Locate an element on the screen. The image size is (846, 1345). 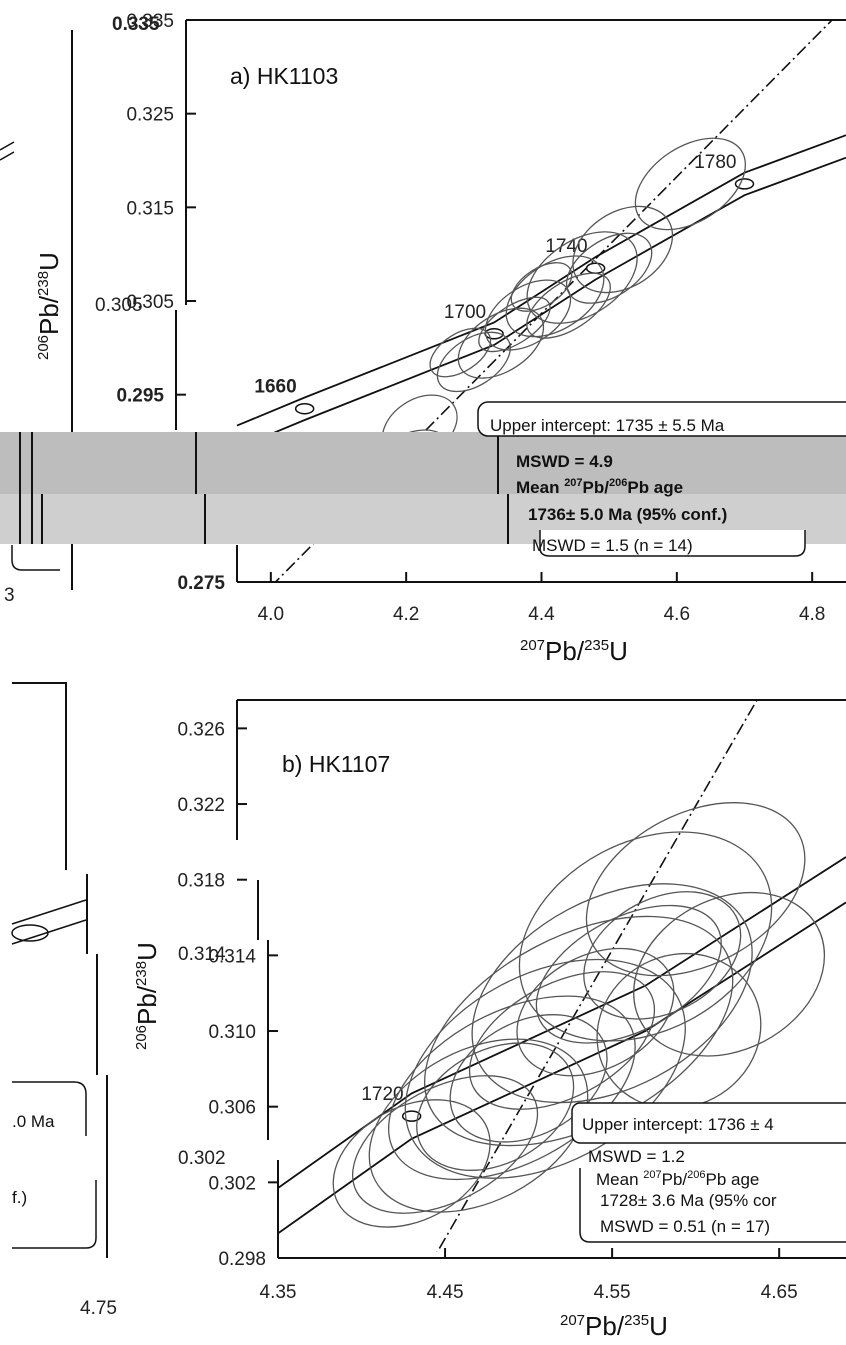
fragment-b-lines is located at coordinates (49, 922).